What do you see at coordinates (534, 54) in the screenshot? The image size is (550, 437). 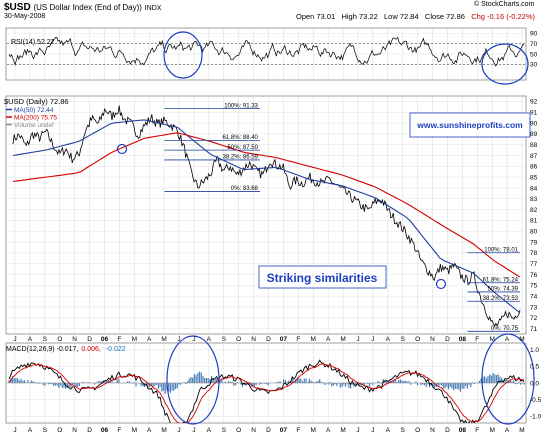 I see `rsi-tick-label: 50` at bounding box center [534, 54].